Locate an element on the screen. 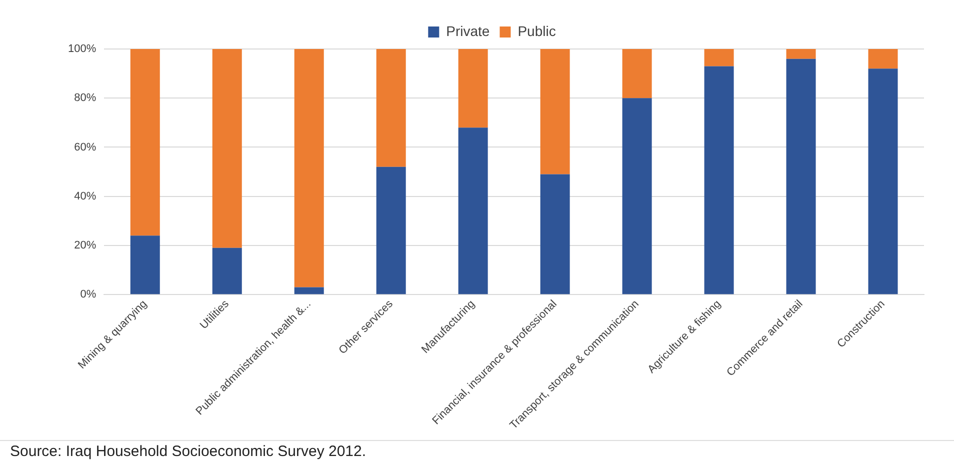 The height and width of the screenshot is (475, 954). legend-label: Private is located at coordinates (468, 30).